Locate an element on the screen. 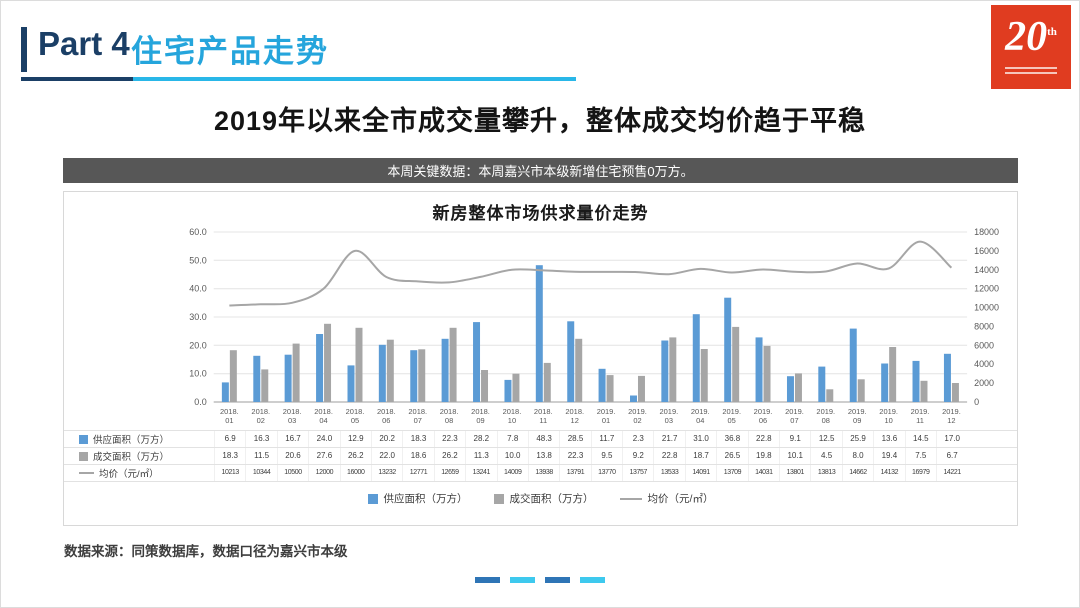 Image resolution: width=1080 pixels, height=608 pixels. table-row-header: 供应面积（万方） is located at coordinates (139, 439).